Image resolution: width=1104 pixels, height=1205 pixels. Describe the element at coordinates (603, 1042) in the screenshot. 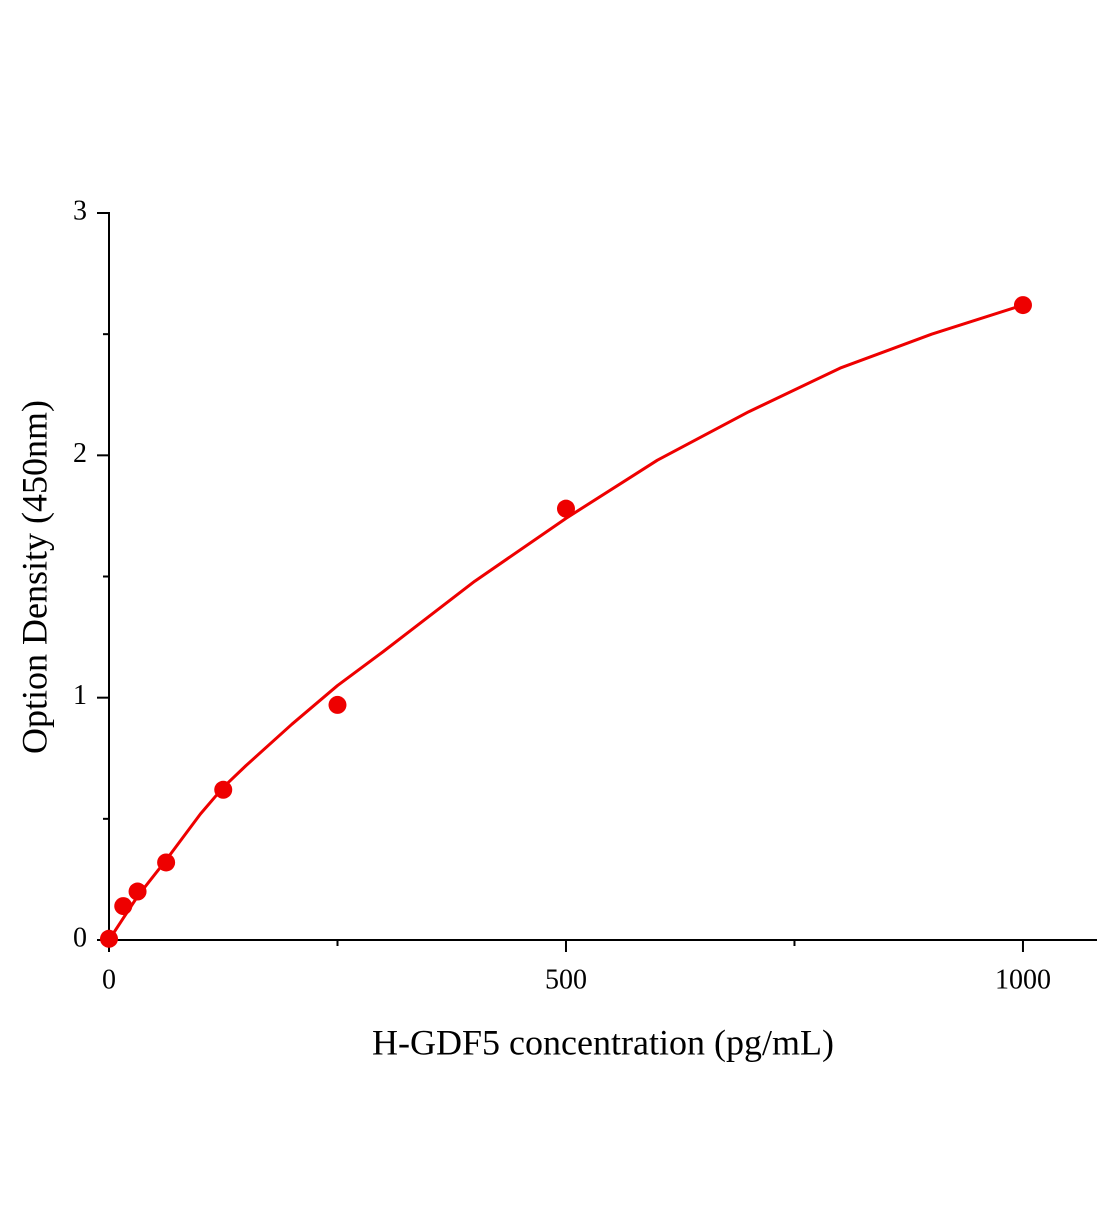

I see `x-axis-title: H-GDF5 concentration (pg/mL)` at that location.